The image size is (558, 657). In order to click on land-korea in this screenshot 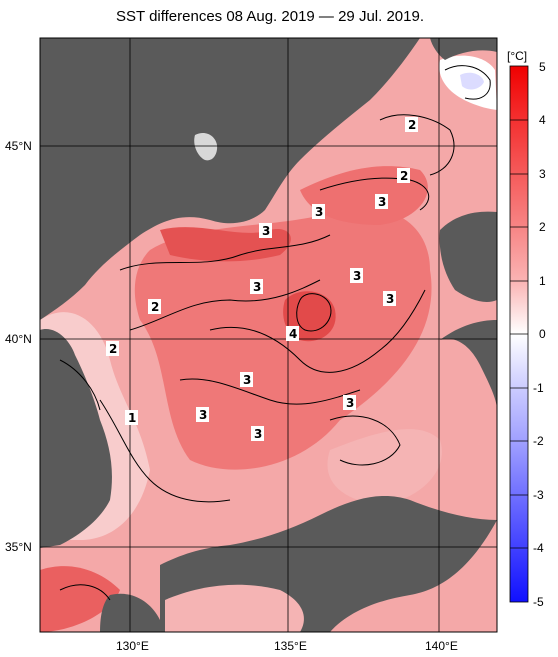, I will do `click(76, 438)`.